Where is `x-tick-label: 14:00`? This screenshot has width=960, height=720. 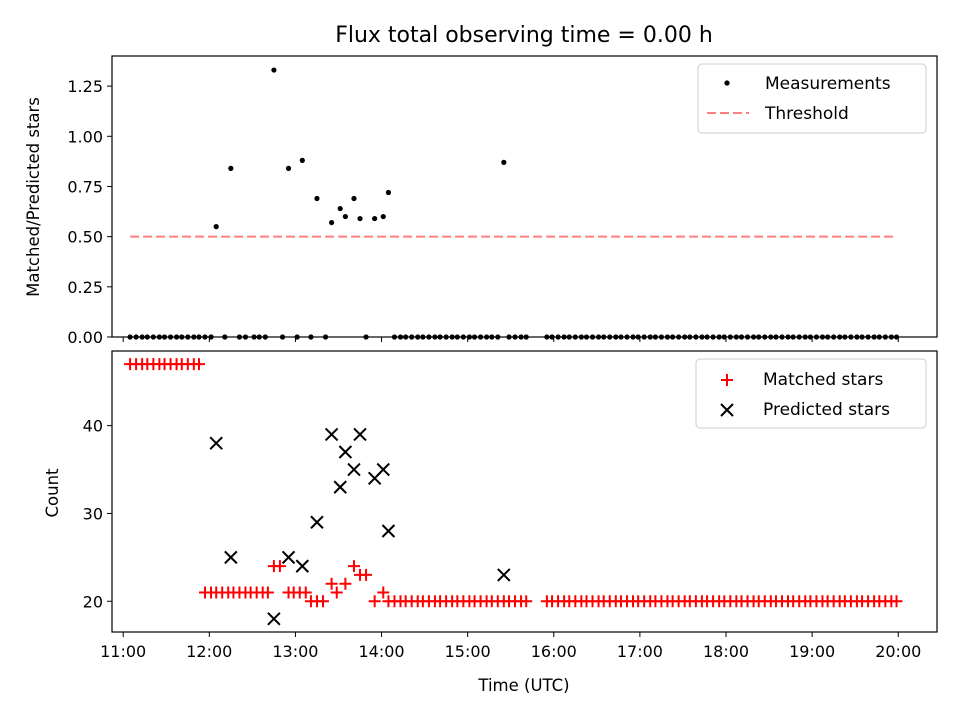
x-tick-label: 14:00 is located at coordinates (381, 651).